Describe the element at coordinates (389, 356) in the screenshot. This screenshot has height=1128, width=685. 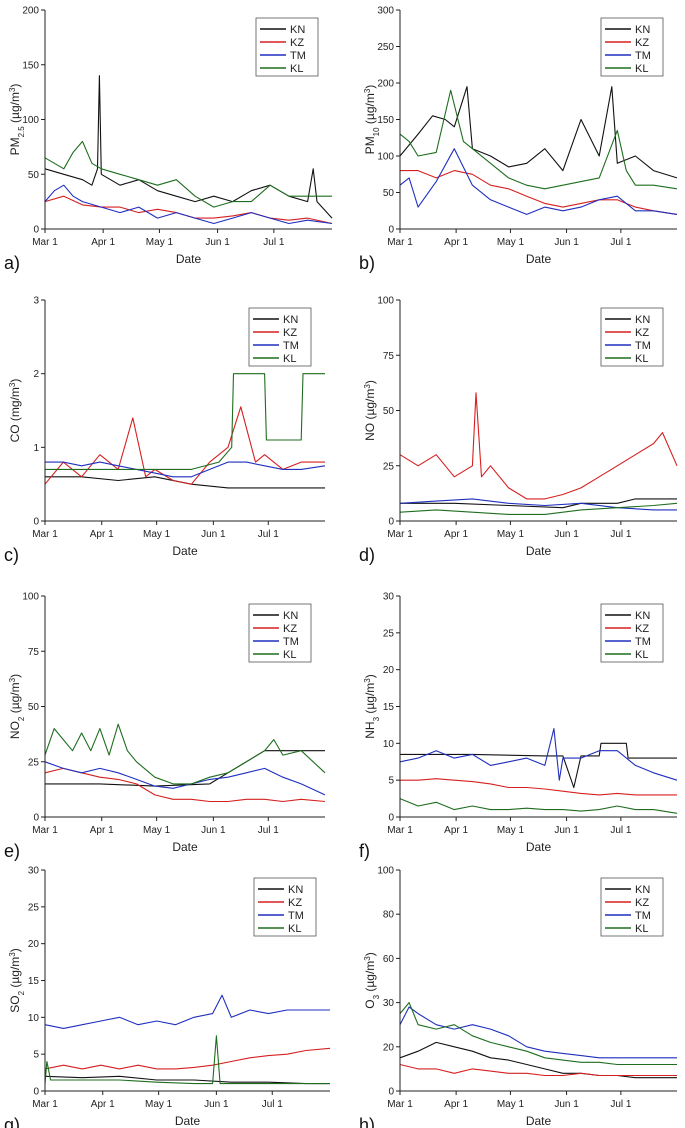
I see `y-tick-label: 75` at that location.